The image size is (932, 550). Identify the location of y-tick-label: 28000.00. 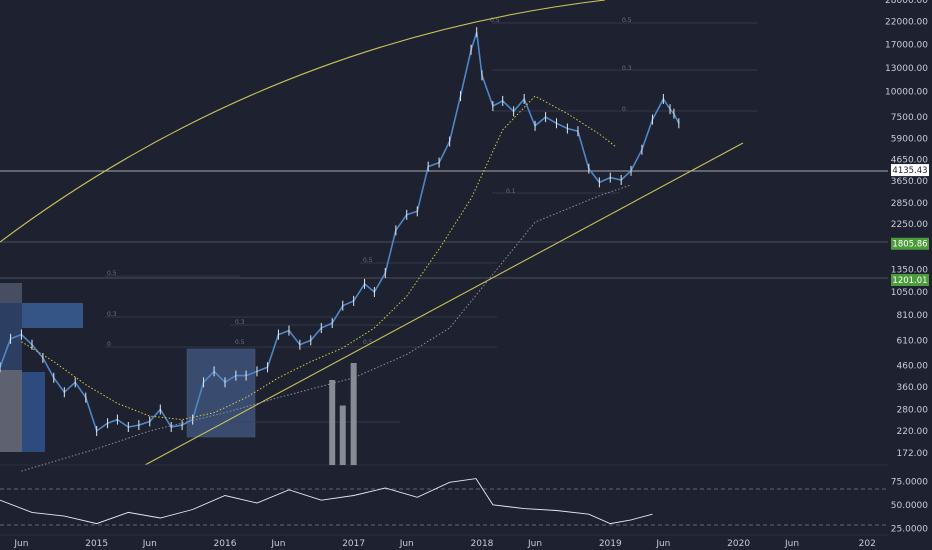
(906, 3).